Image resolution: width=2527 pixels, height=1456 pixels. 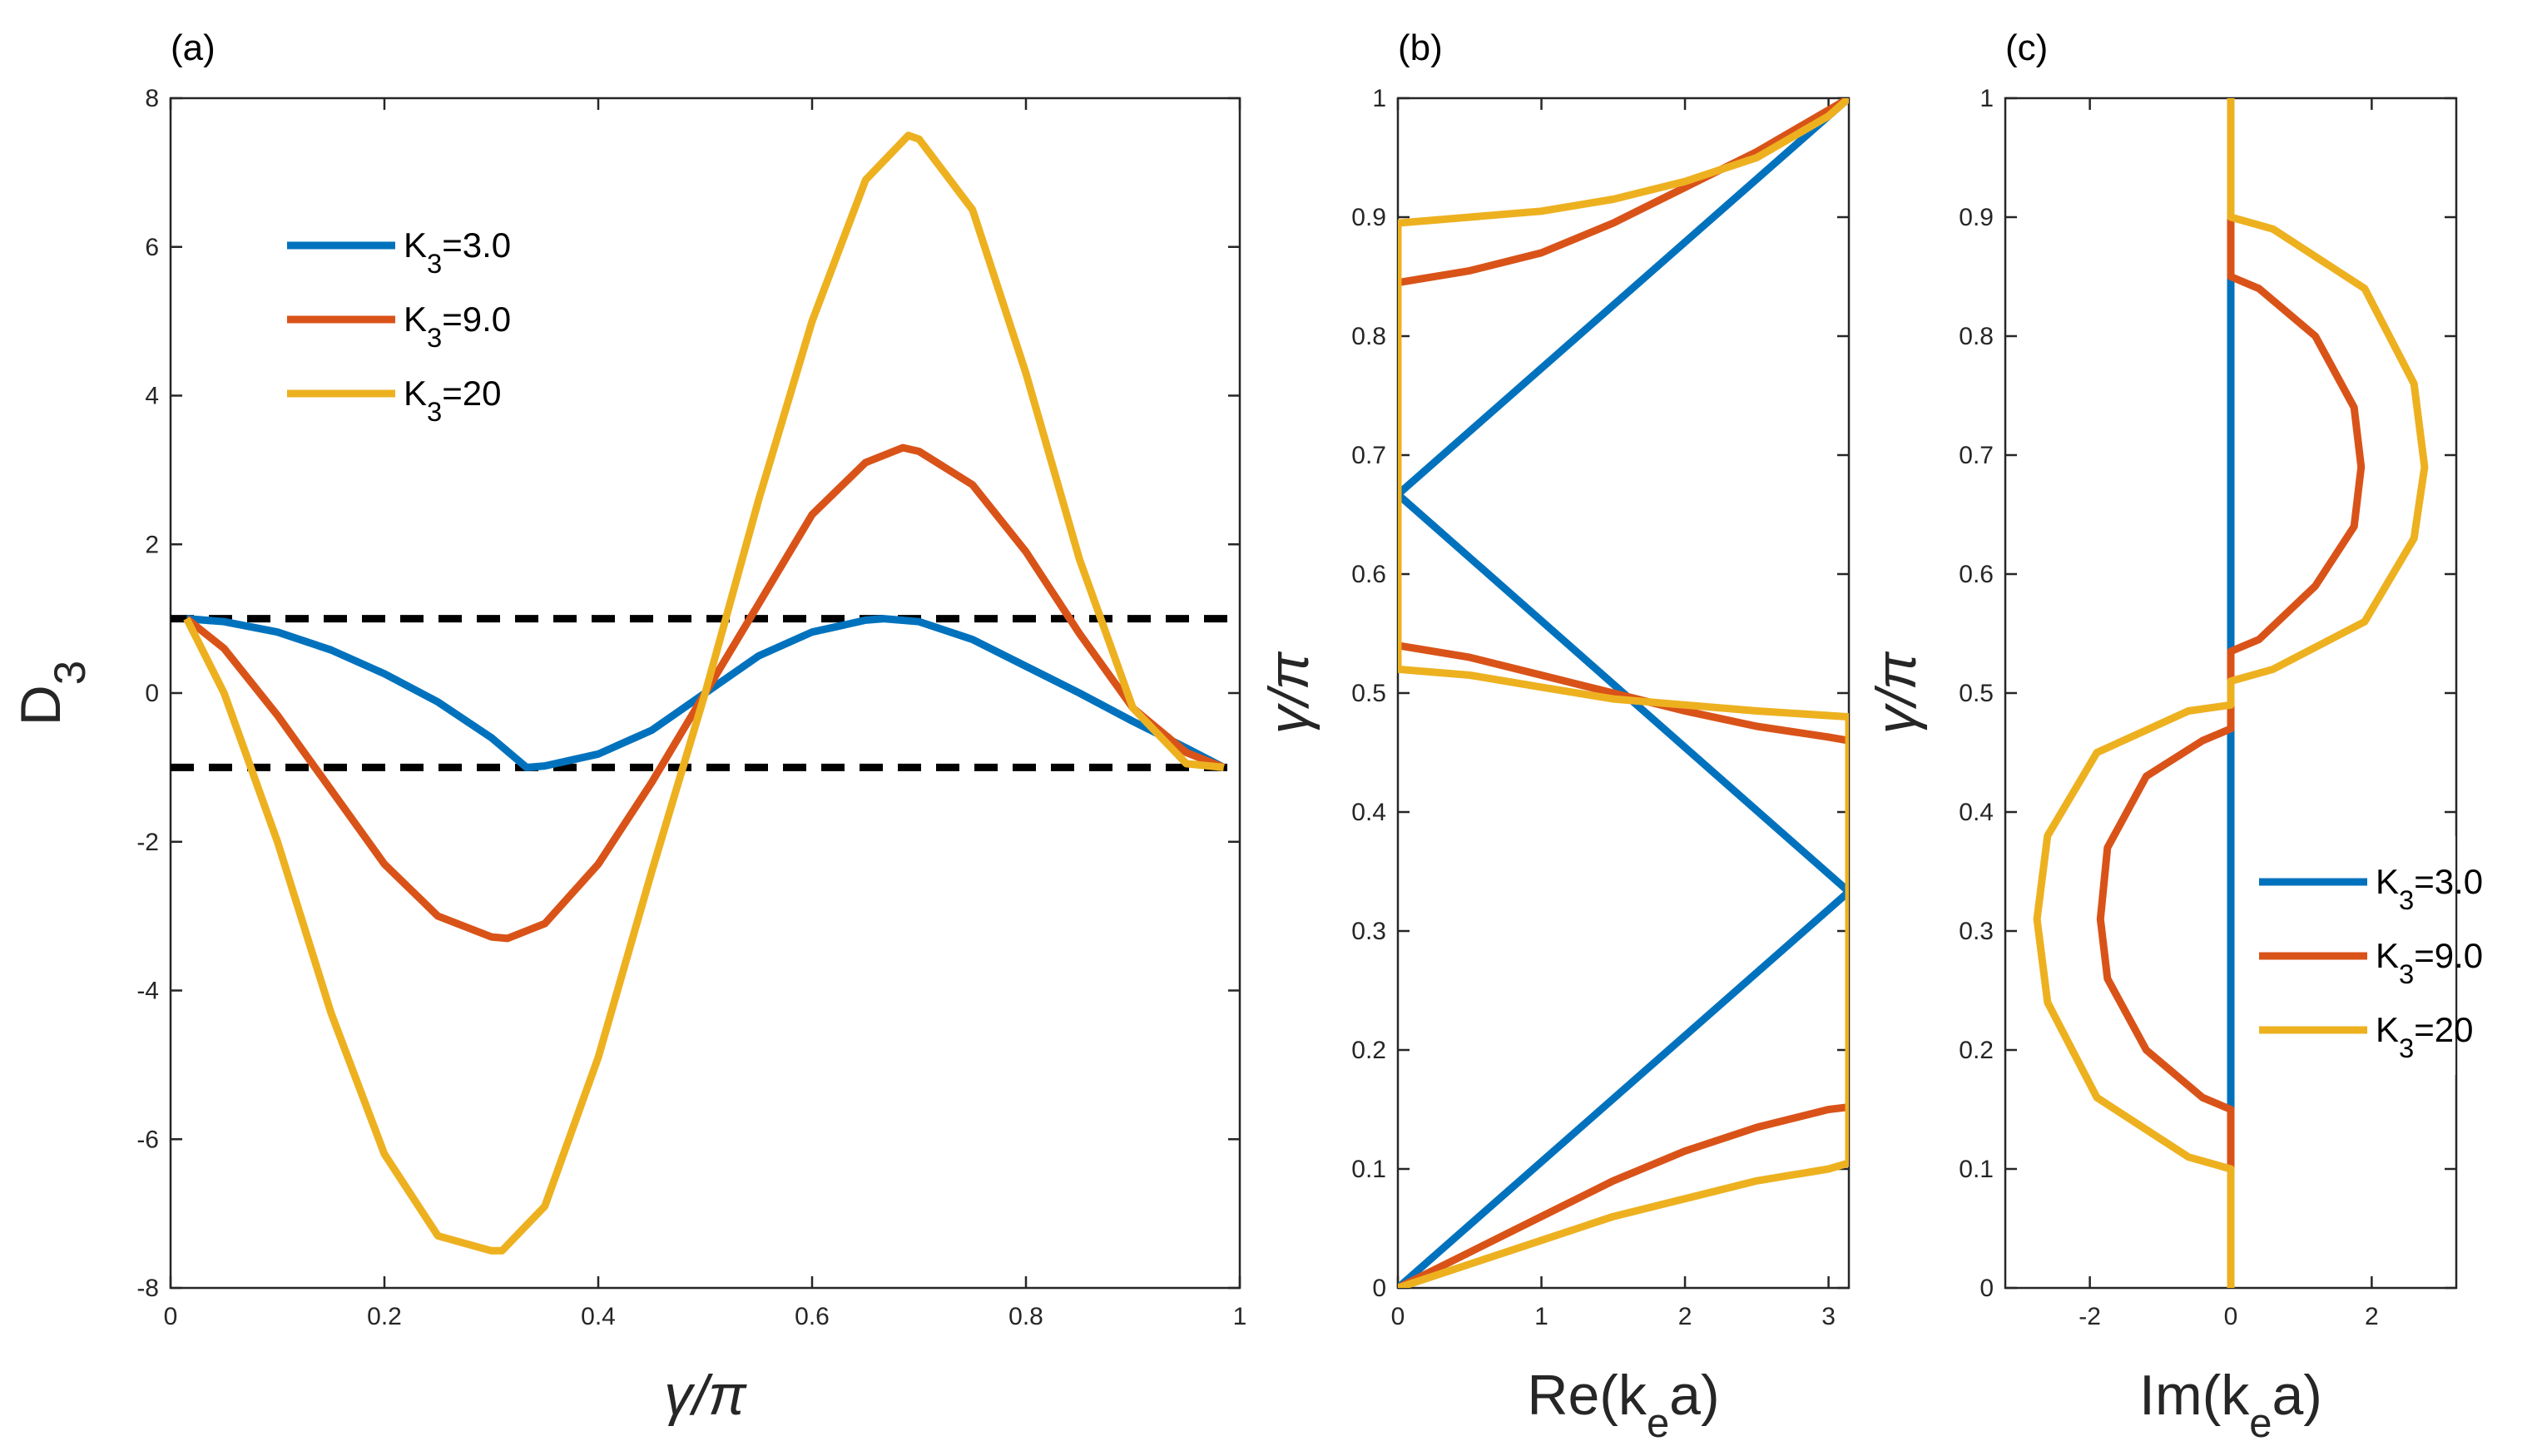 What do you see at coordinates (1368, 336) in the screenshot?
I see `y-tick-label-b: 0.8` at bounding box center [1368, 336].